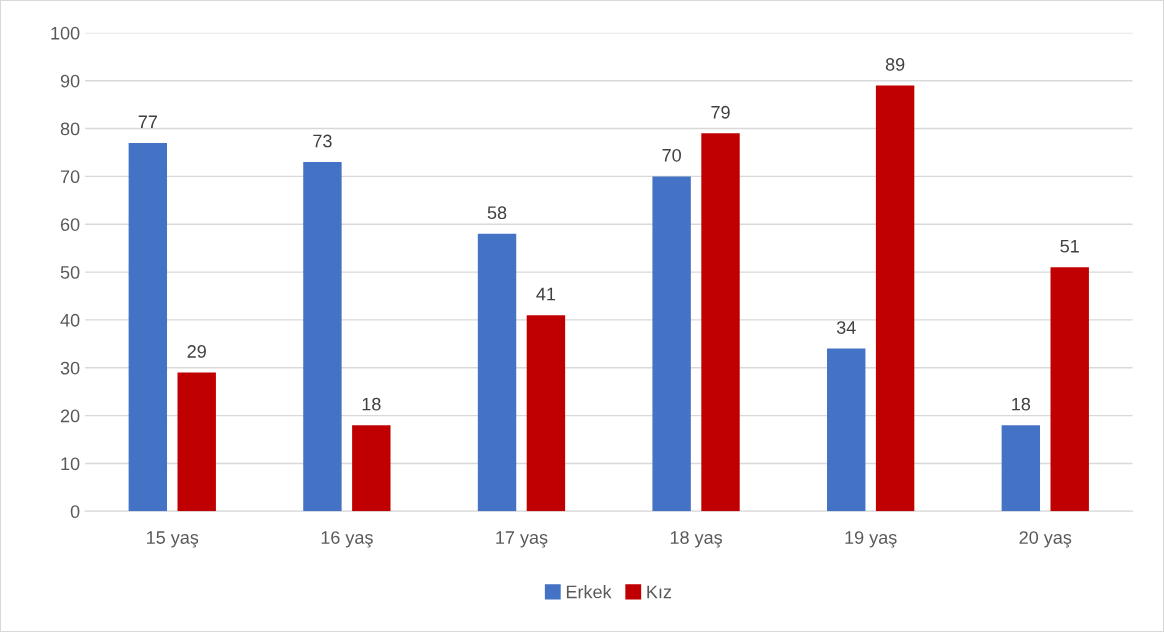 This screenshot has height=632, width=1164. I want to click on y-tick-label: 100, so click(65, 33).